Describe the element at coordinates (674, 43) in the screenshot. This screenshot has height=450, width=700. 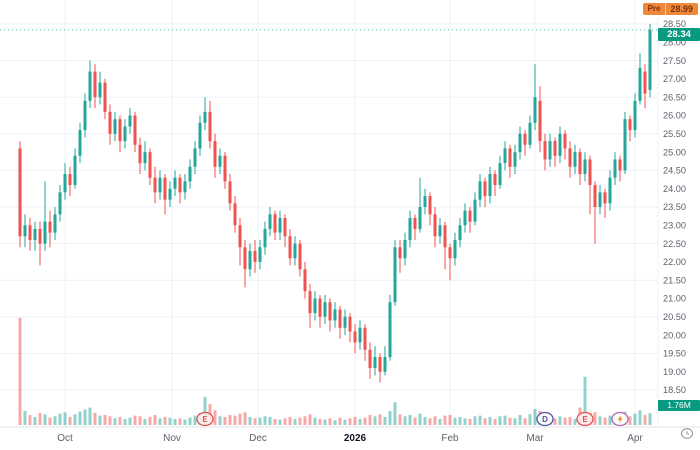
I see `price-tick-label: 28.00` at that location.